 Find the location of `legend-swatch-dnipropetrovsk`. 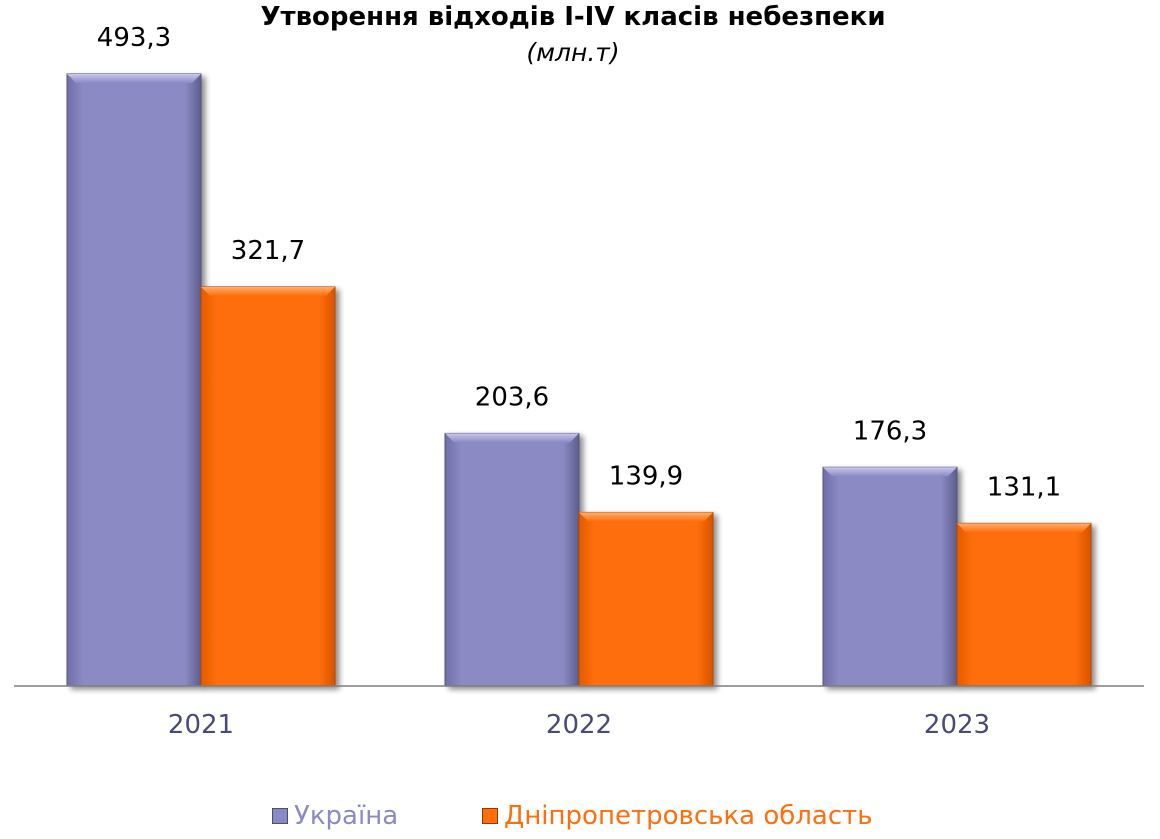

legend-swatch-dnipropetrovsk is located at coordinates (490, 816).